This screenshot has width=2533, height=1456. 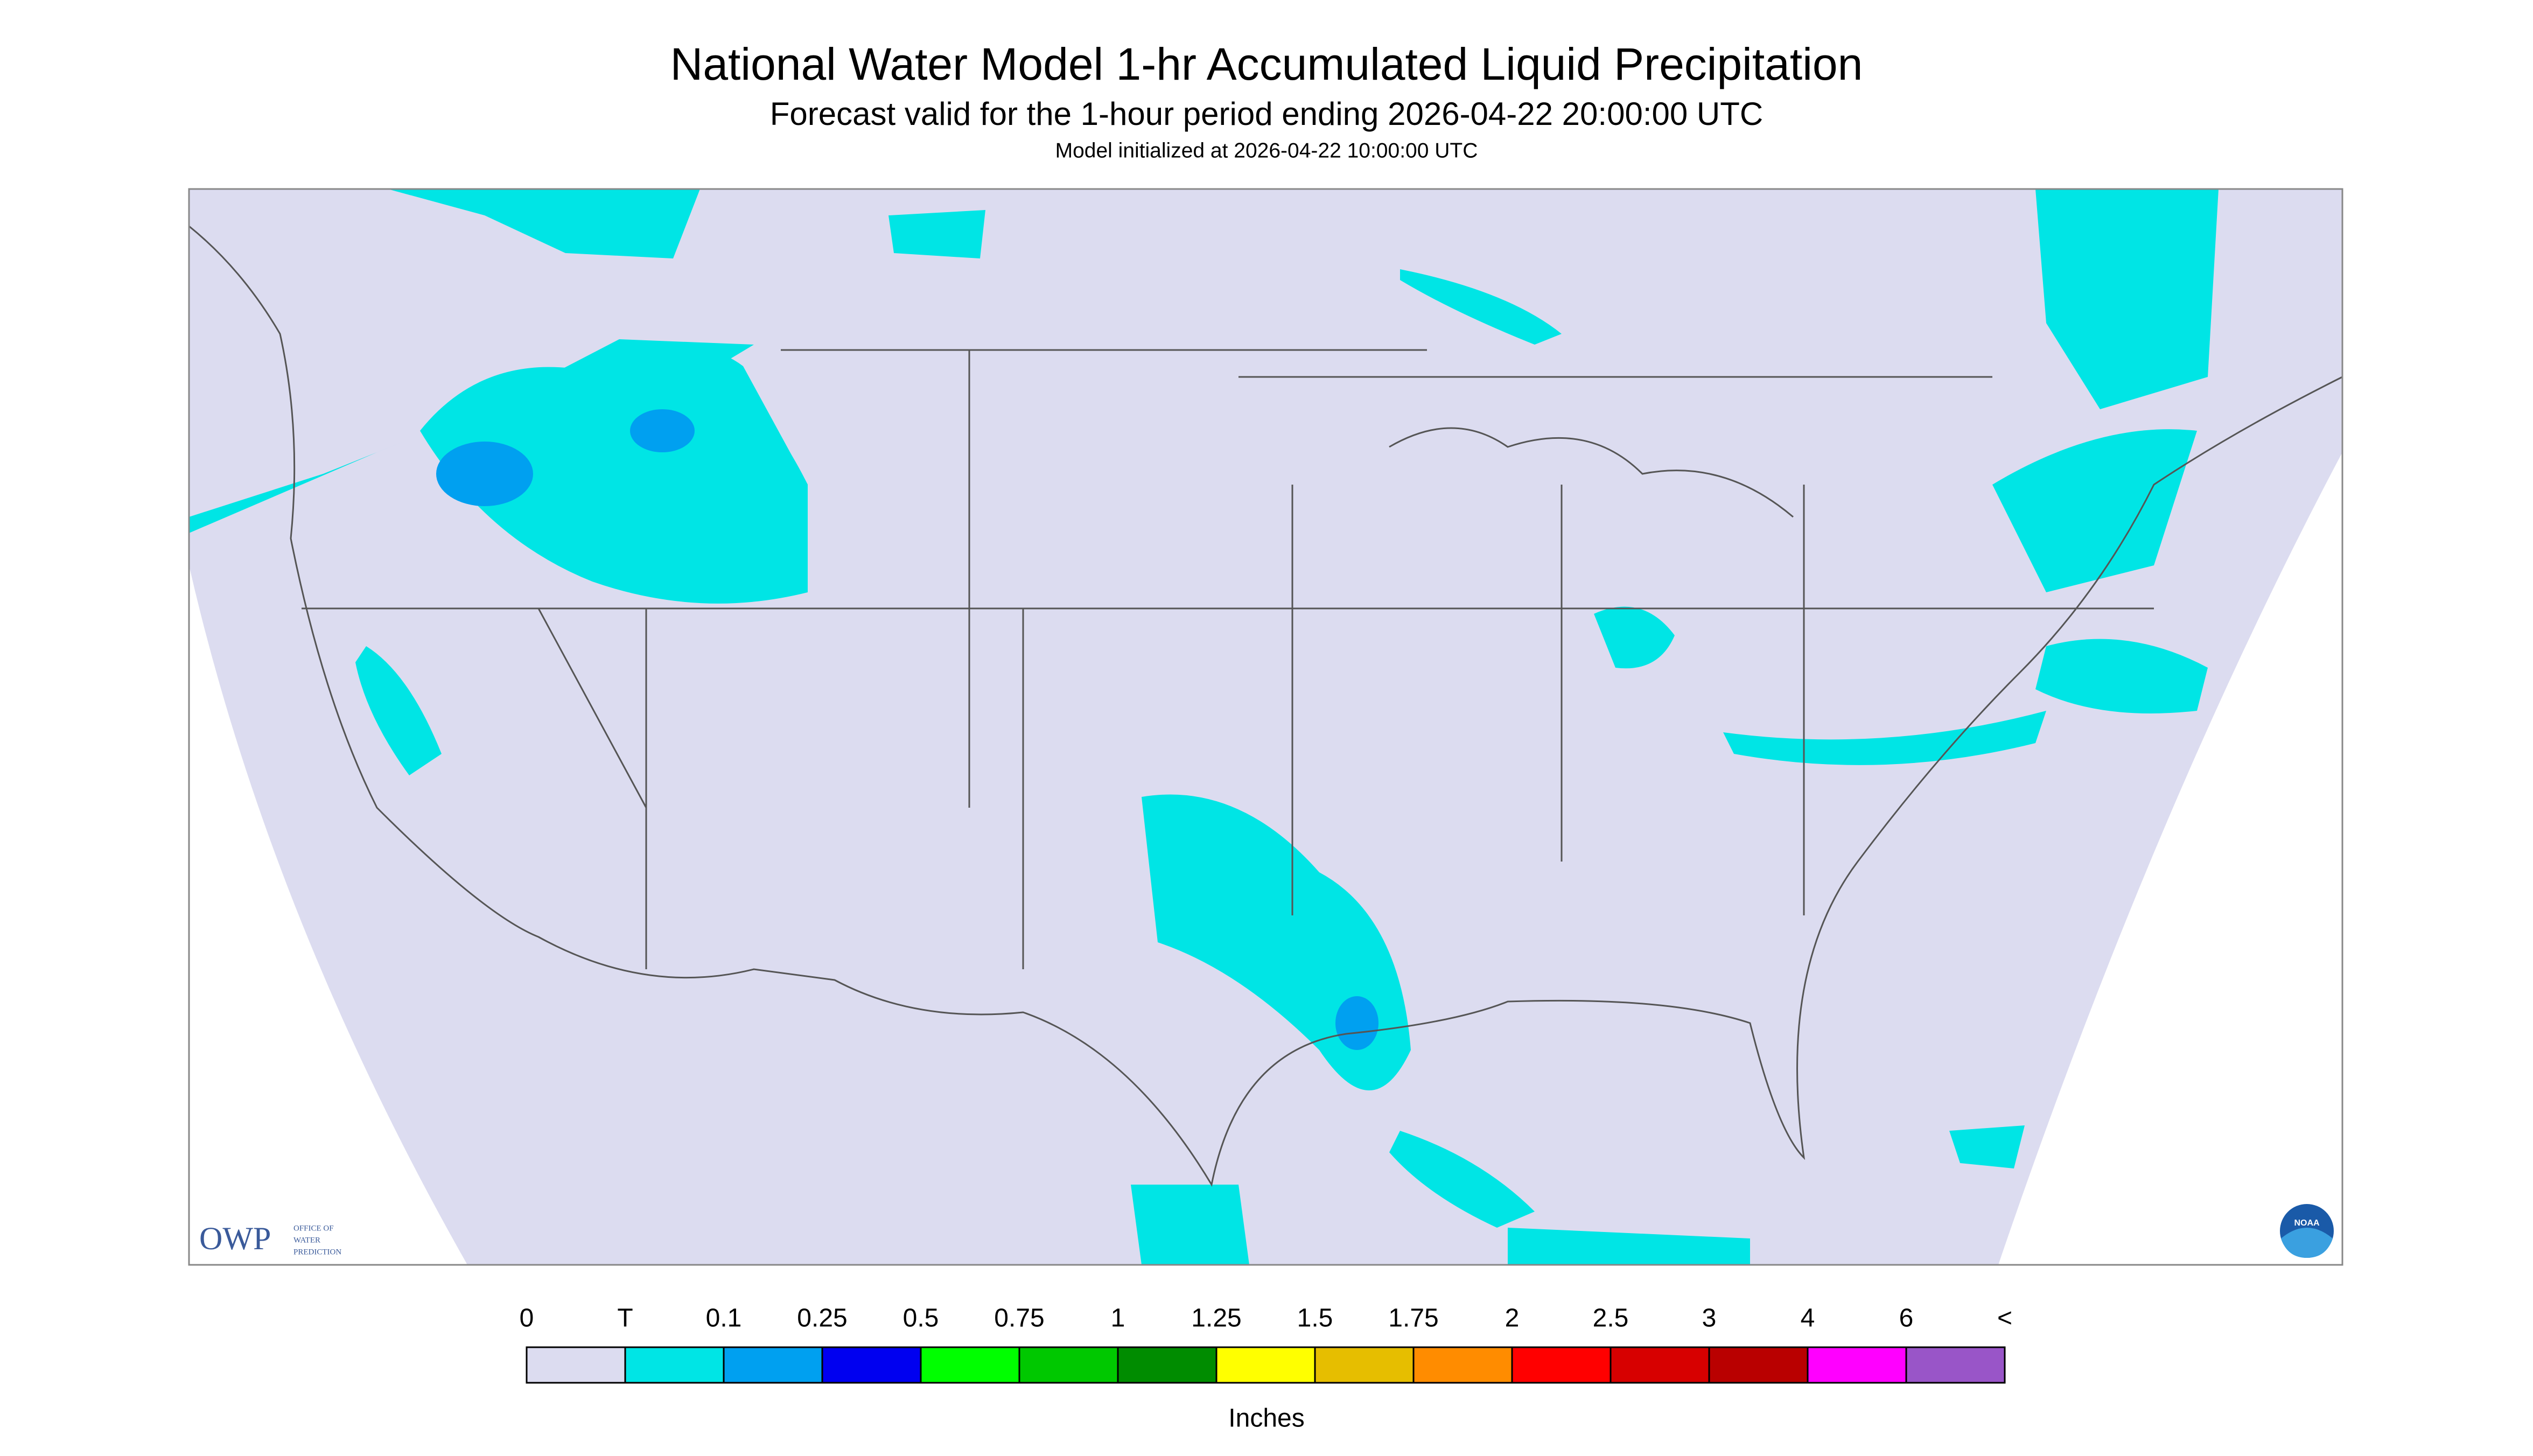 What do you see at coordinates (625, 1318) in the screenshot?
I see `legend-label: T` at bounding box center [625, 1318].